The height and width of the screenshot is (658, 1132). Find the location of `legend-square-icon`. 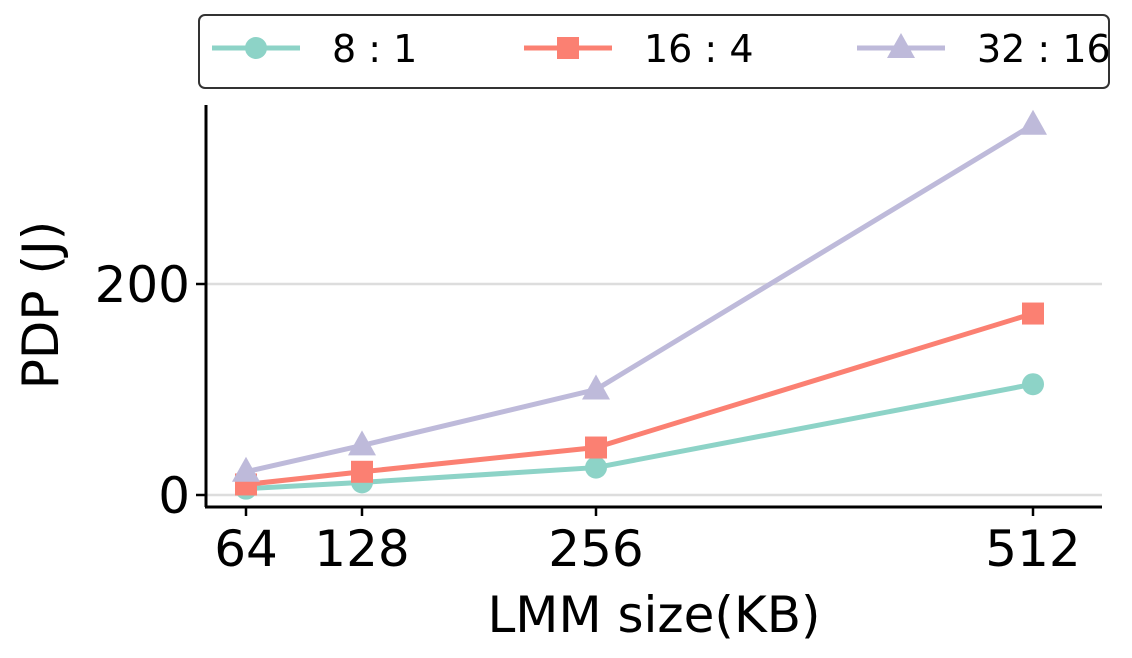

legend-square-icon is located at coordinates (568, 48).